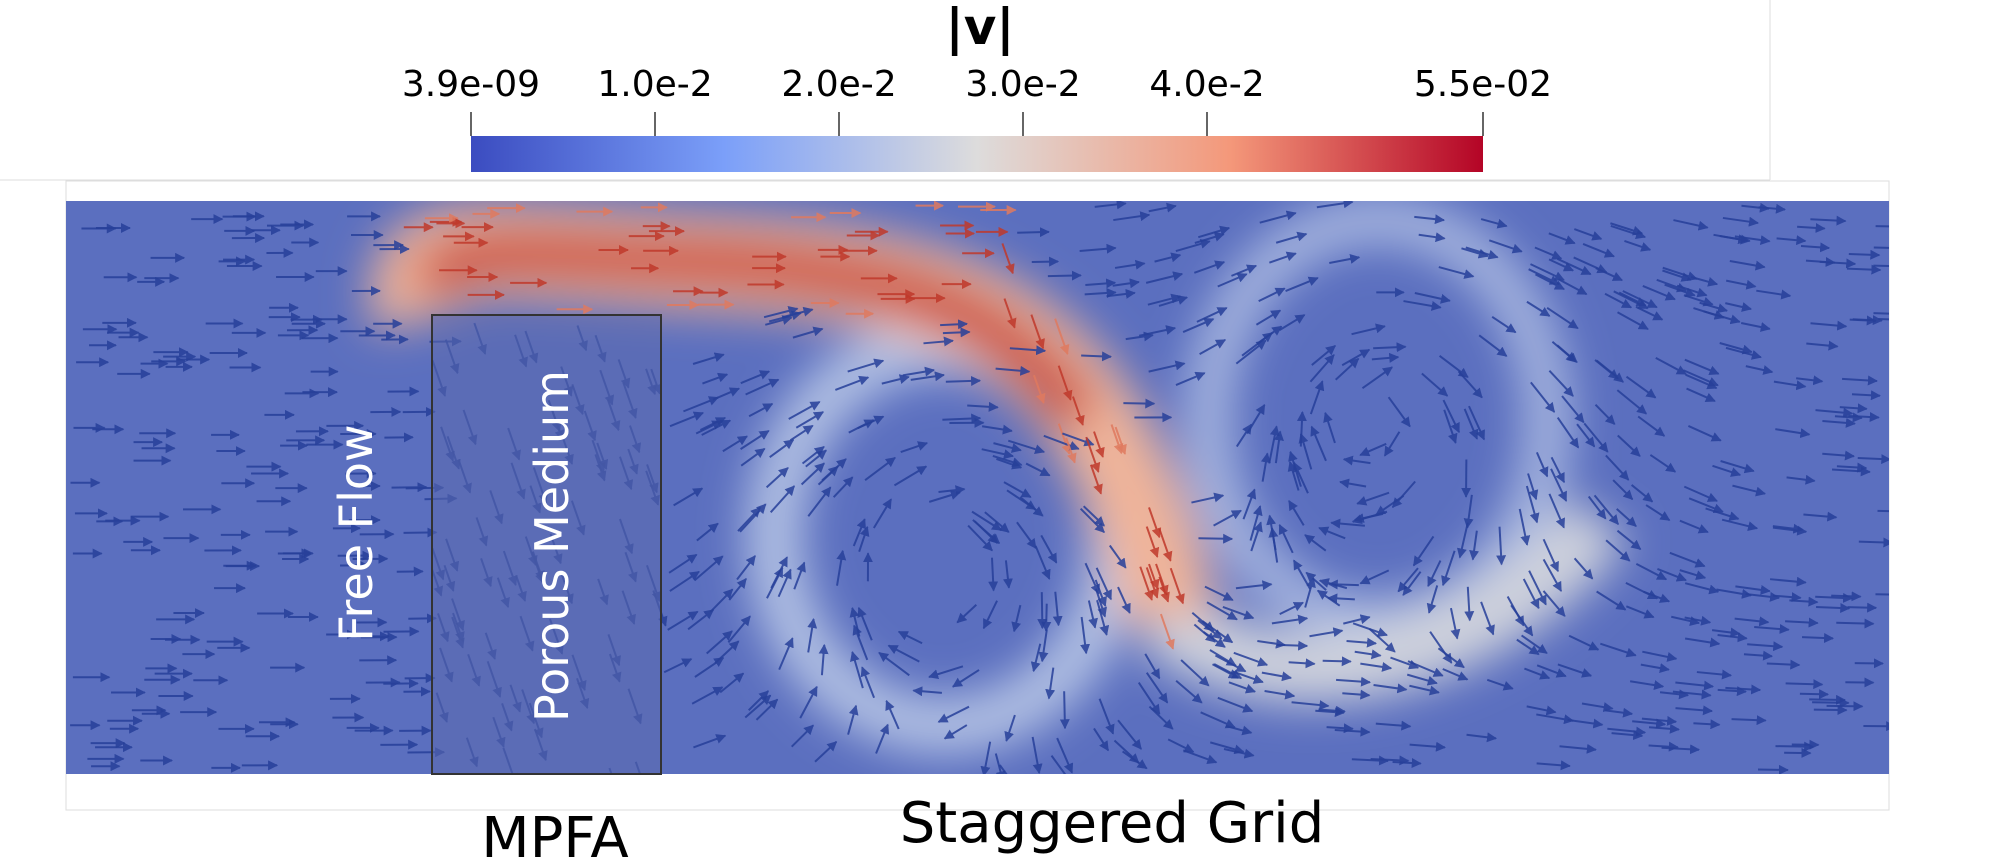  Describe the element at coordinates (554, 831) in the screenshot. I see `mpfa-label: MPFA` at that location.